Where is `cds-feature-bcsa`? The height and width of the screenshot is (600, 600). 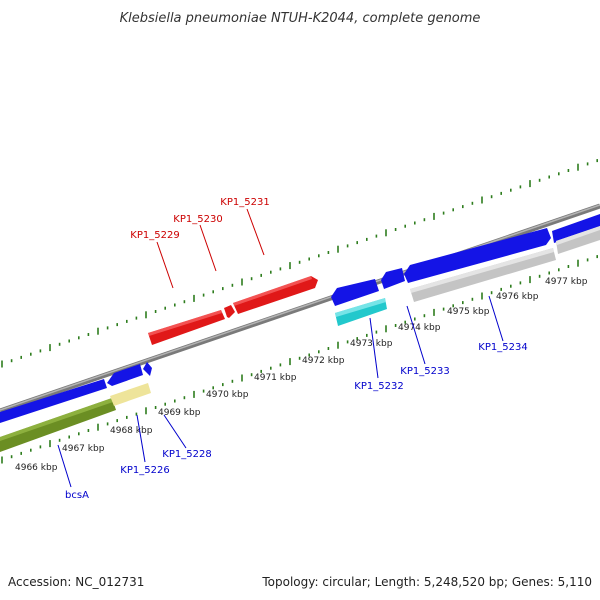 cds-feature-bcsa is located at coordinates (58, 425).